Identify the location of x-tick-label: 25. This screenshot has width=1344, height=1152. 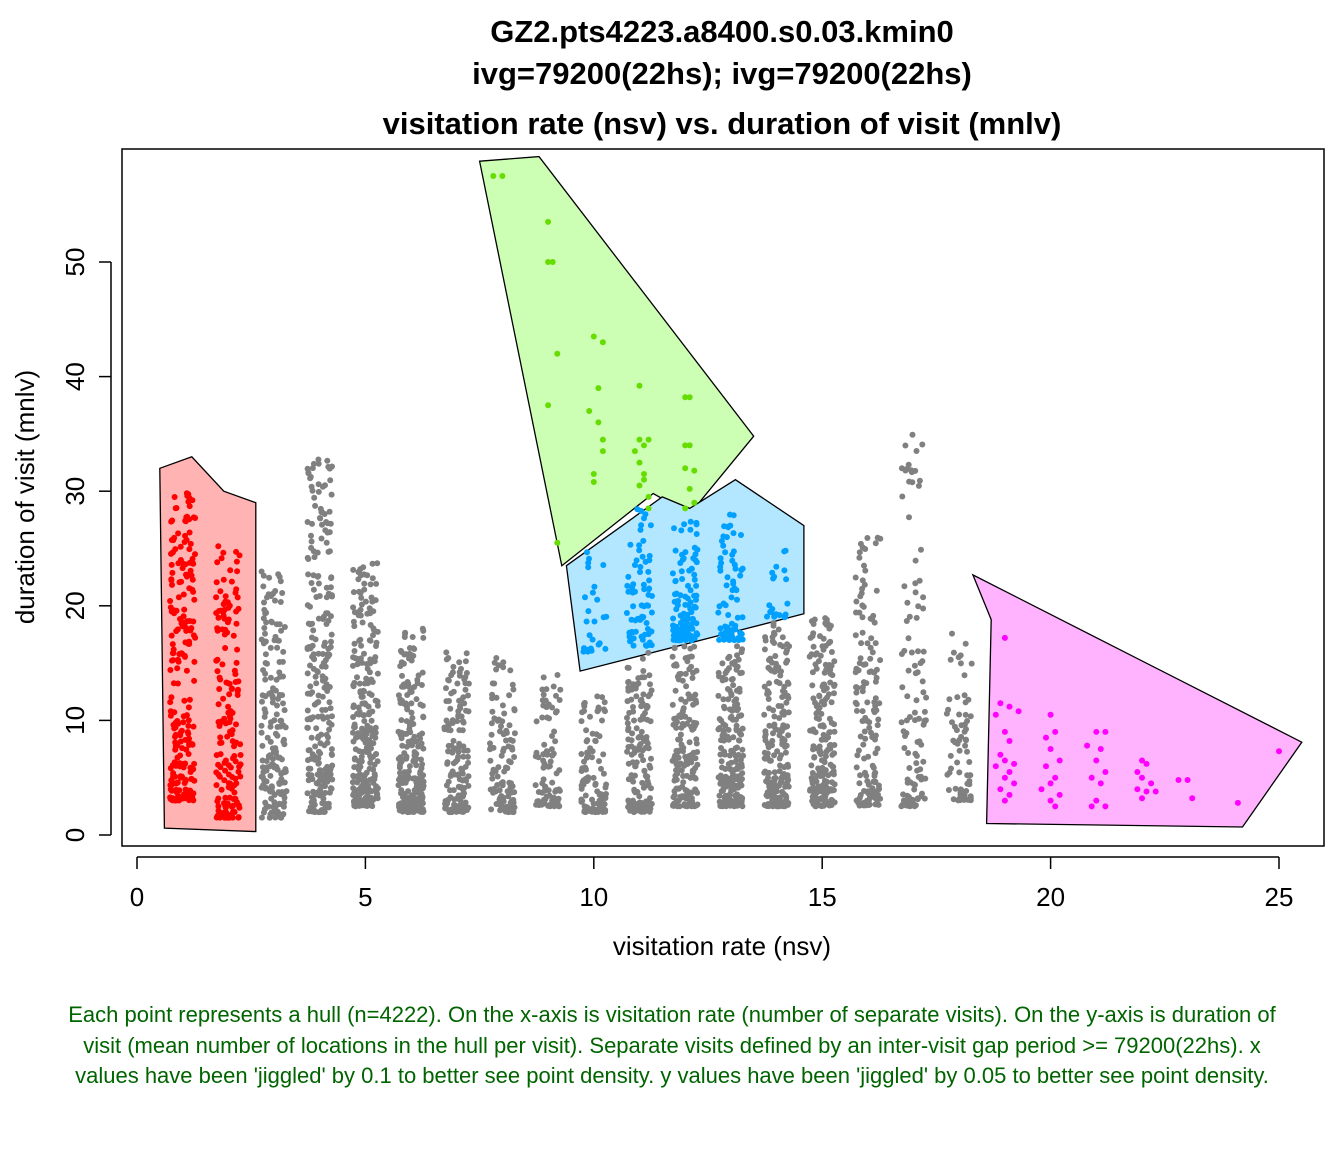
(1279, 897).